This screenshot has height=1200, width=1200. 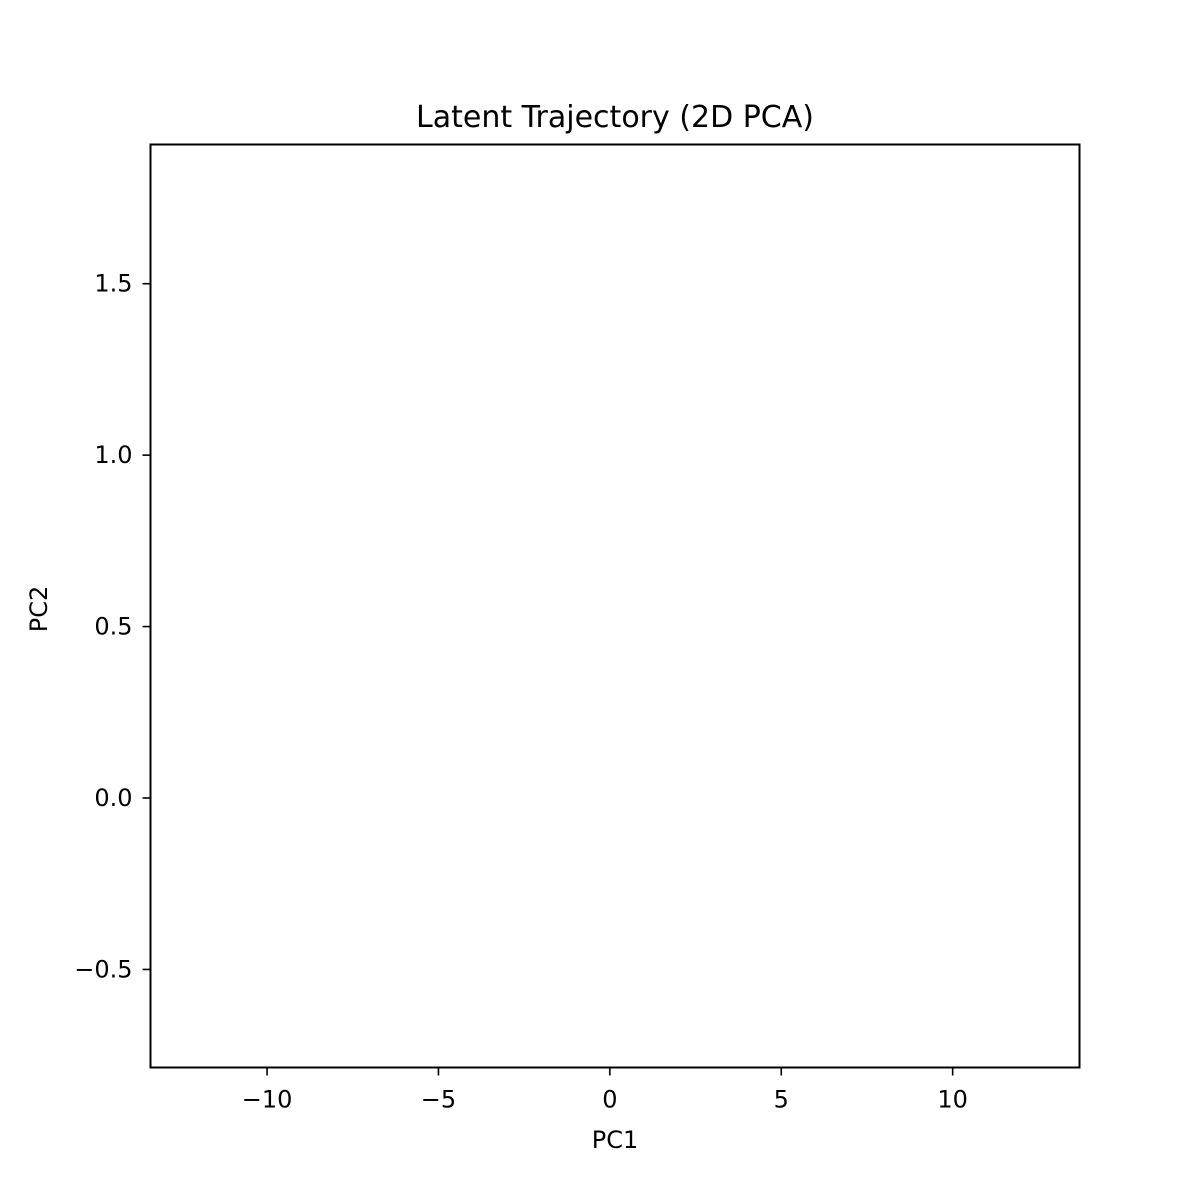 What do you see at coordinates (113, 798) in the screenshot?
I see `y-tick-label: 0.0` at bounding box center [113, 798].